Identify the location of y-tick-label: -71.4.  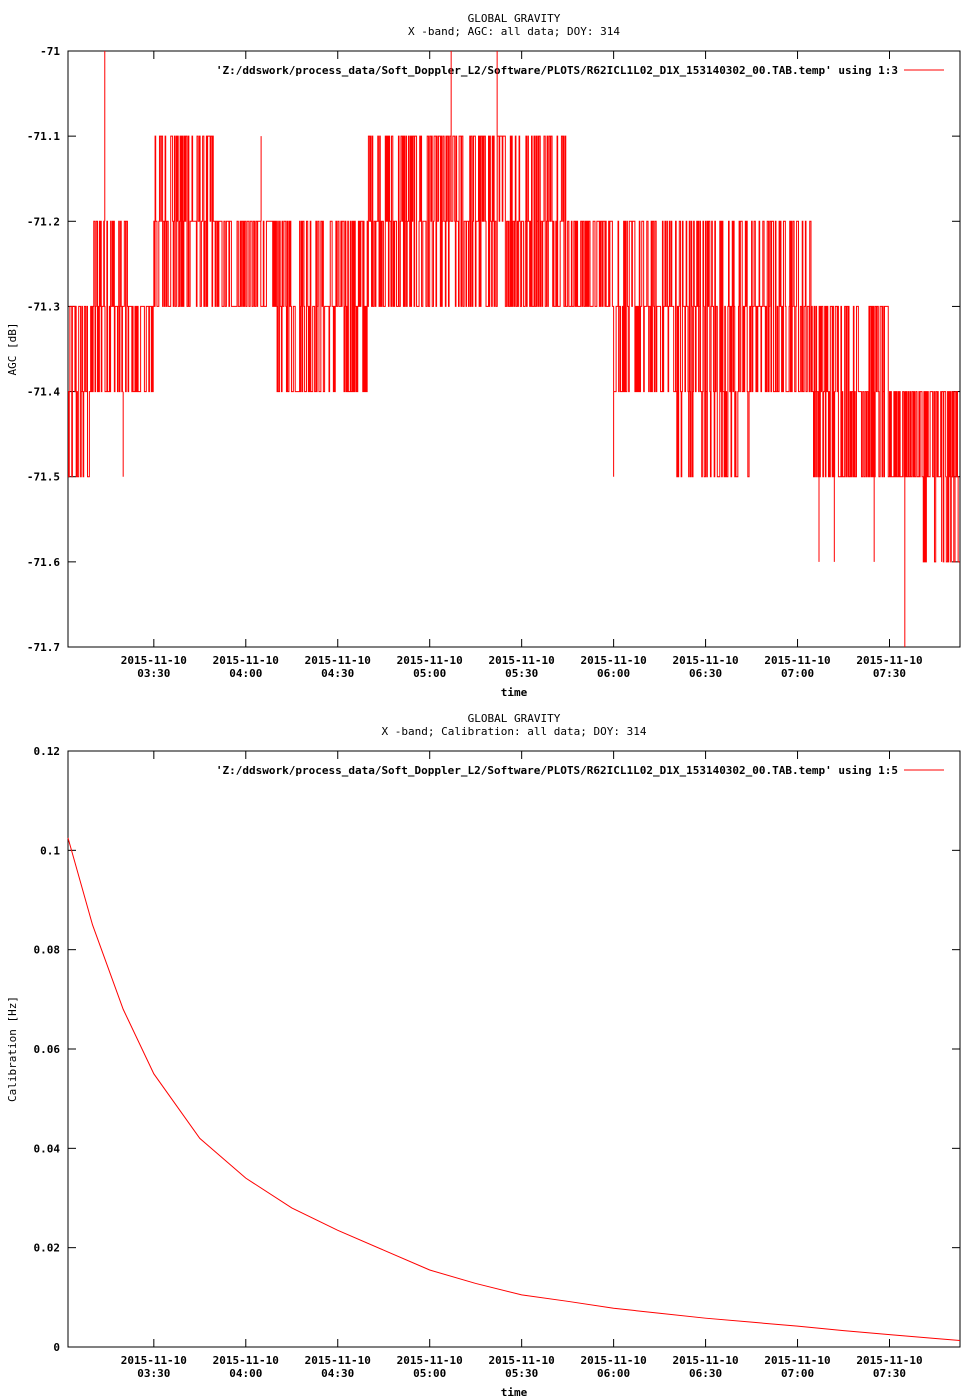
(43, 392).